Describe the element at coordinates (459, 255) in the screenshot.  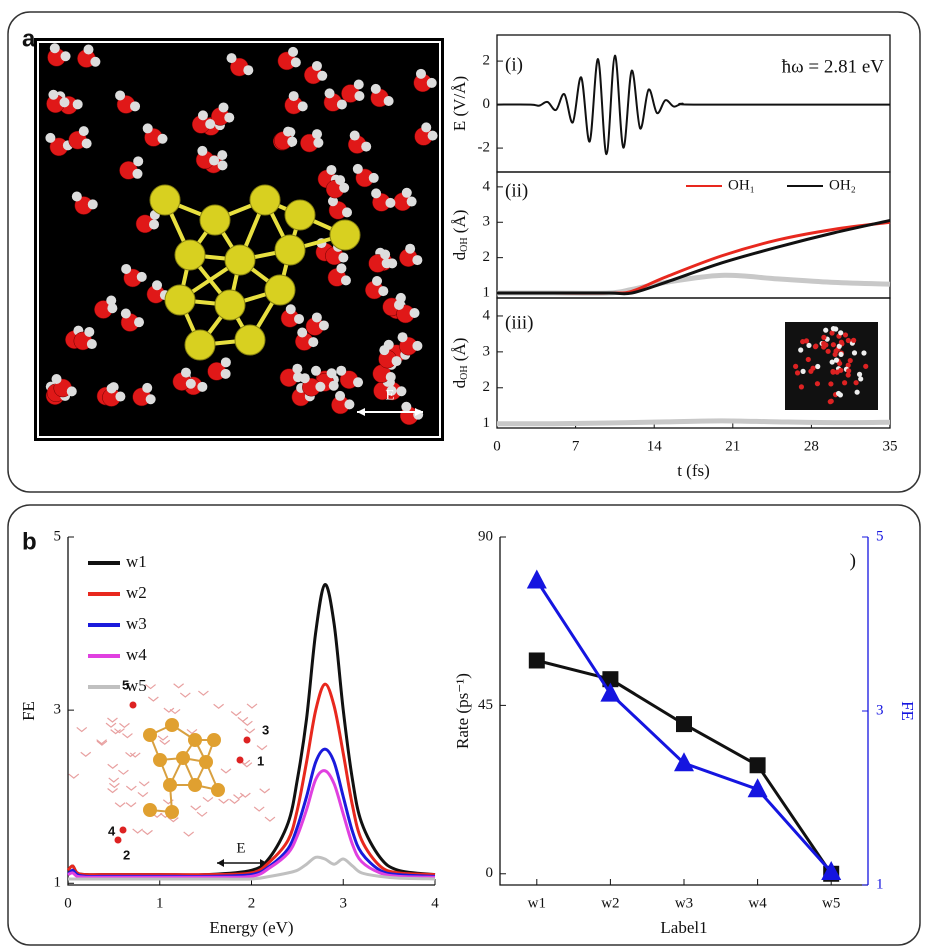
I see `y-axis-label-main: d` at that location.